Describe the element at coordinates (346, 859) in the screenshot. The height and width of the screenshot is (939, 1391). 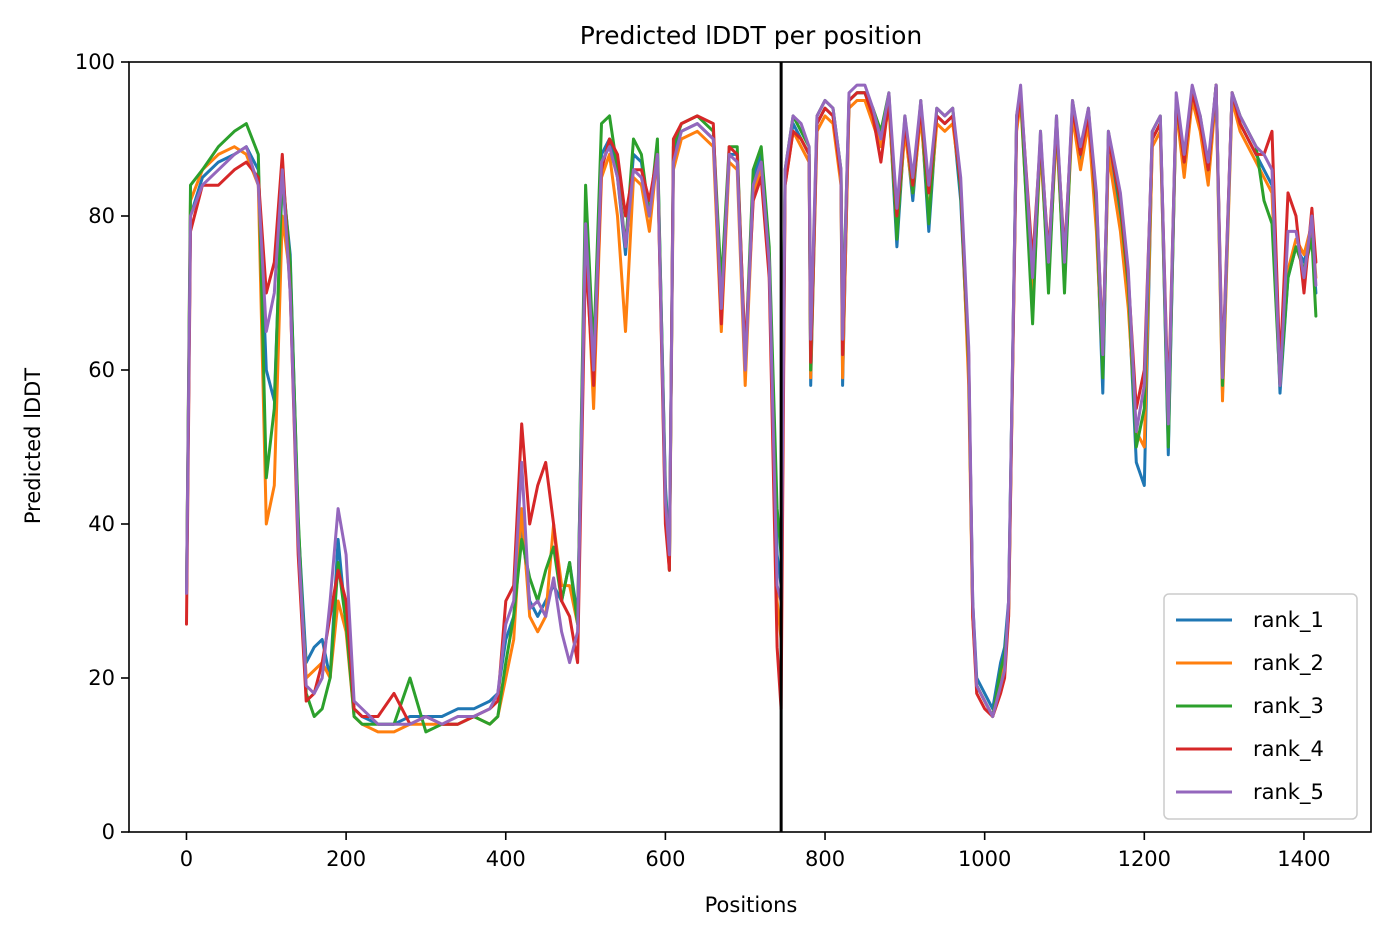
I see `x-tick-label: 200` at that location.